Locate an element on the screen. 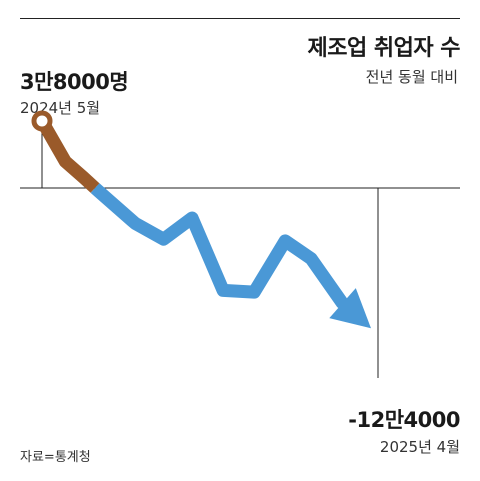  positive-series-line is located at coordinates (68, 155).